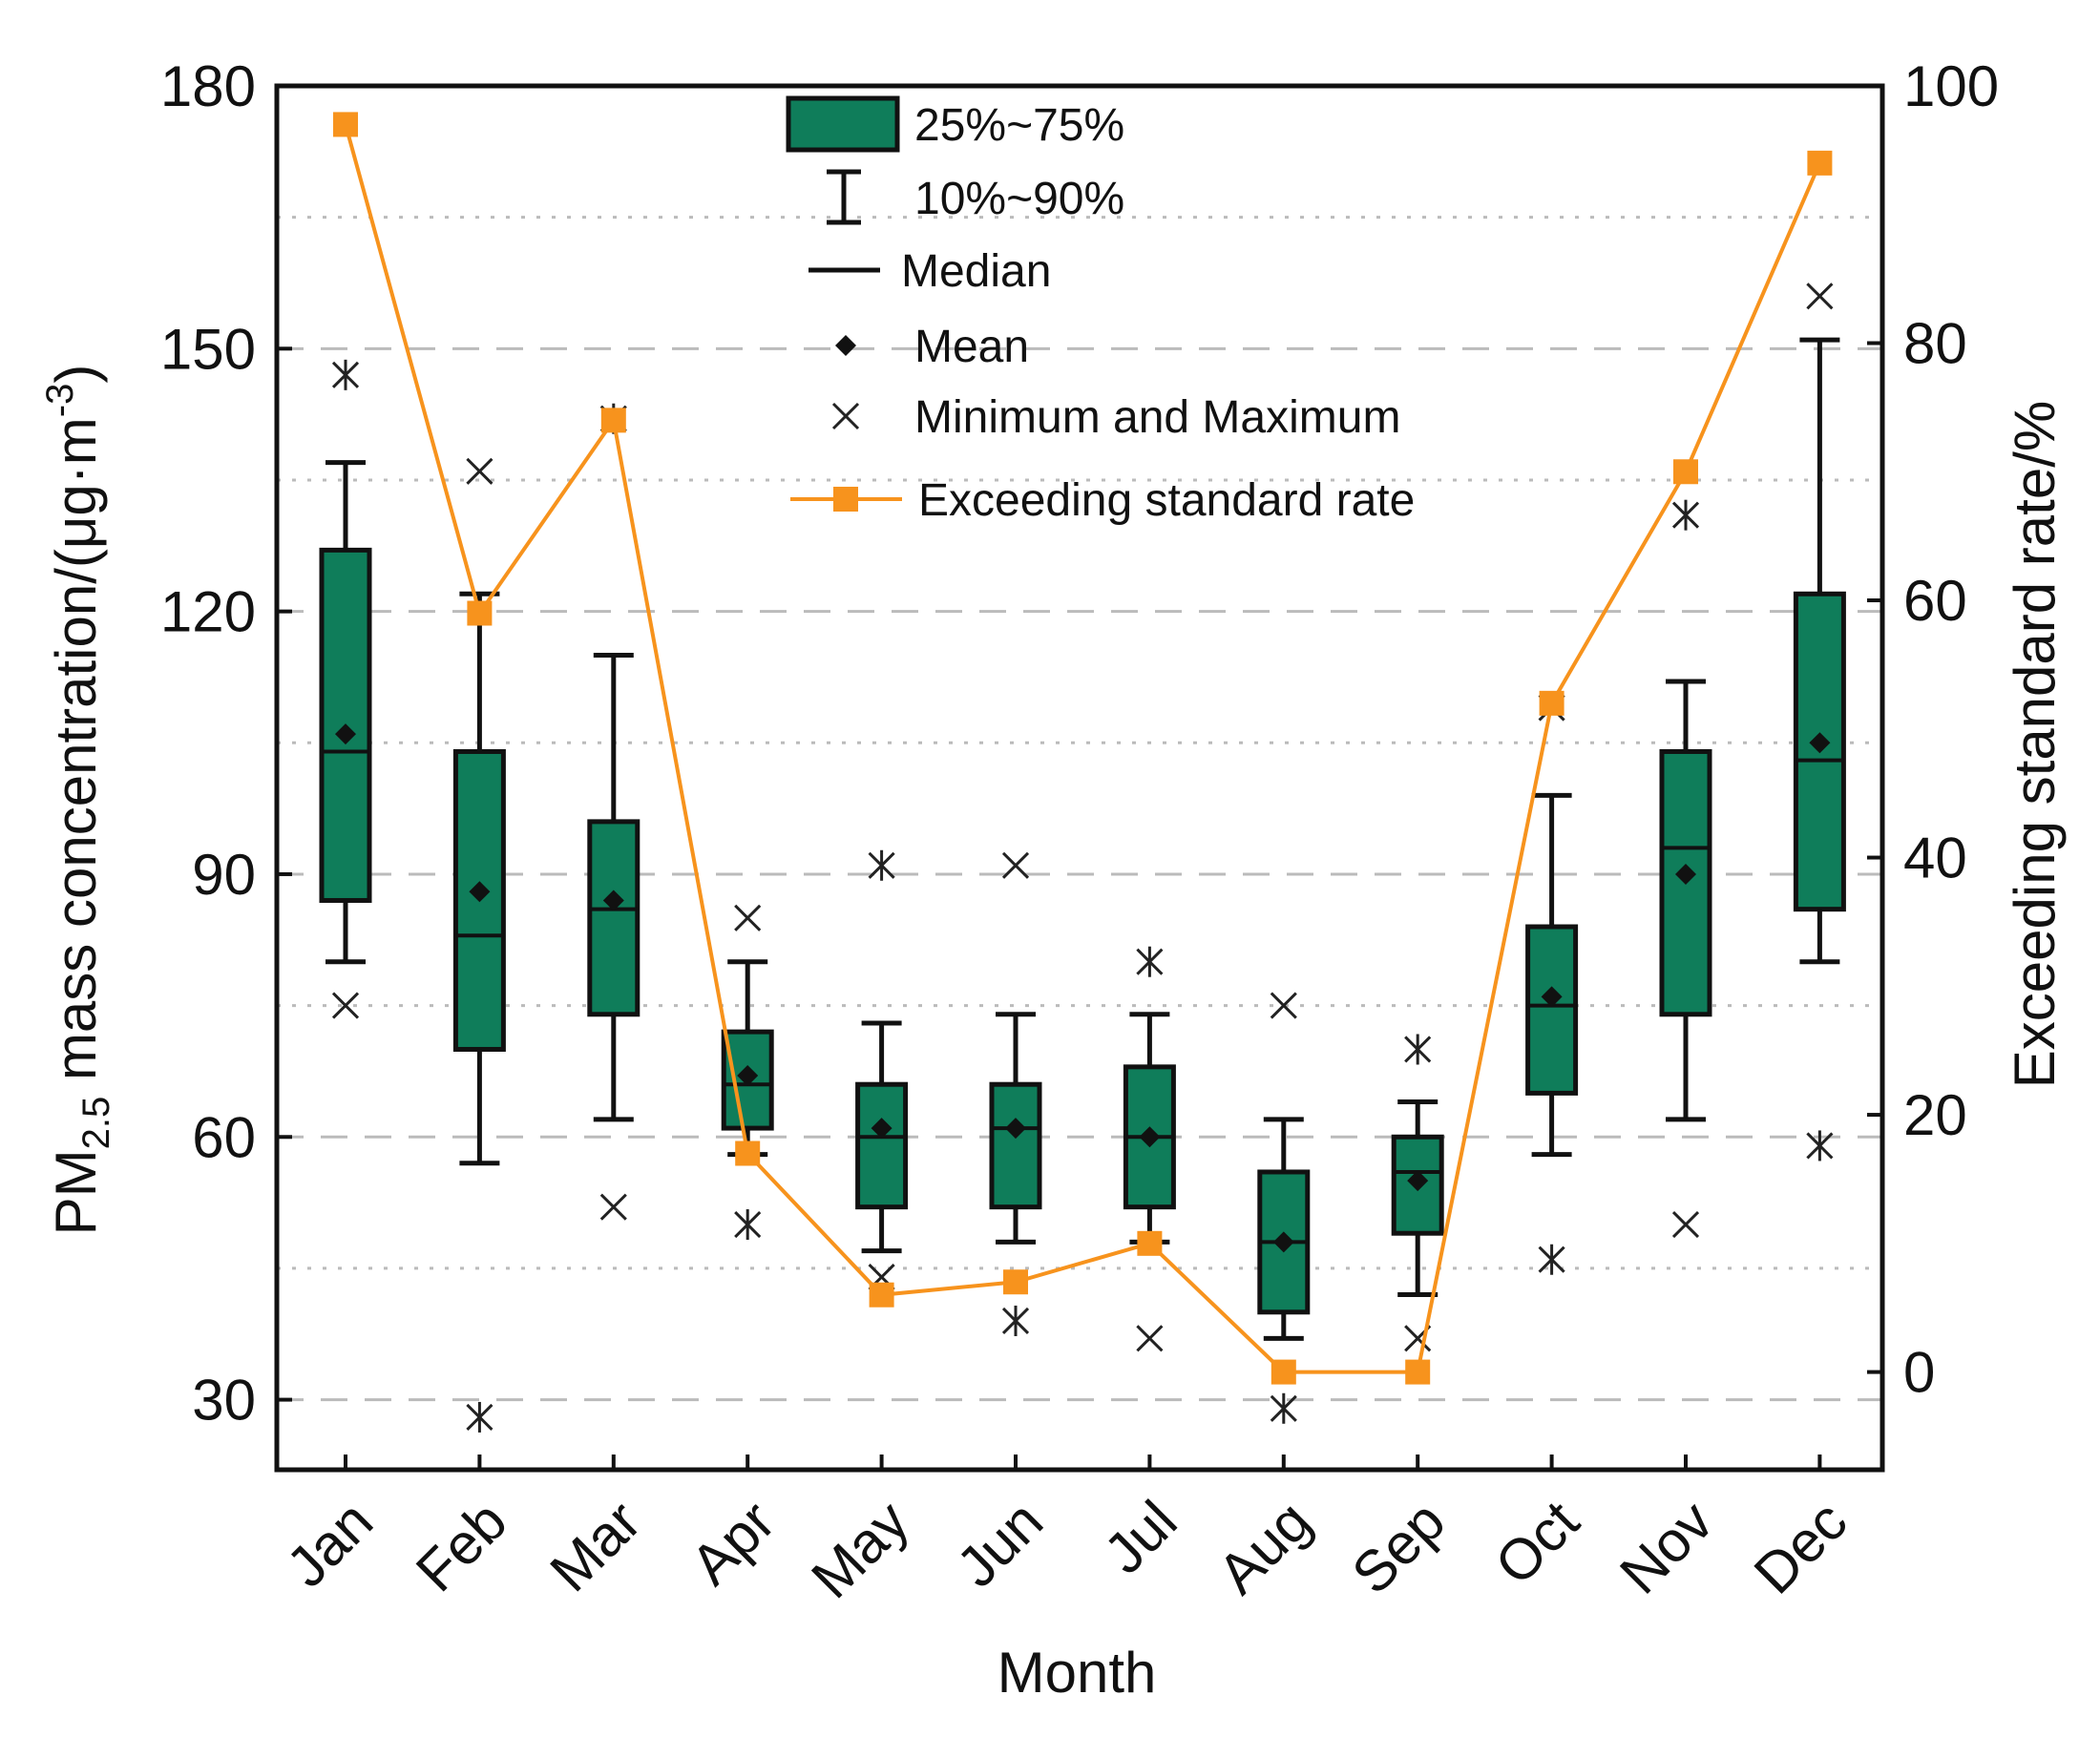 The image size is (2100, 1737). I want to click on mean-jun, so click(1016, 1129).